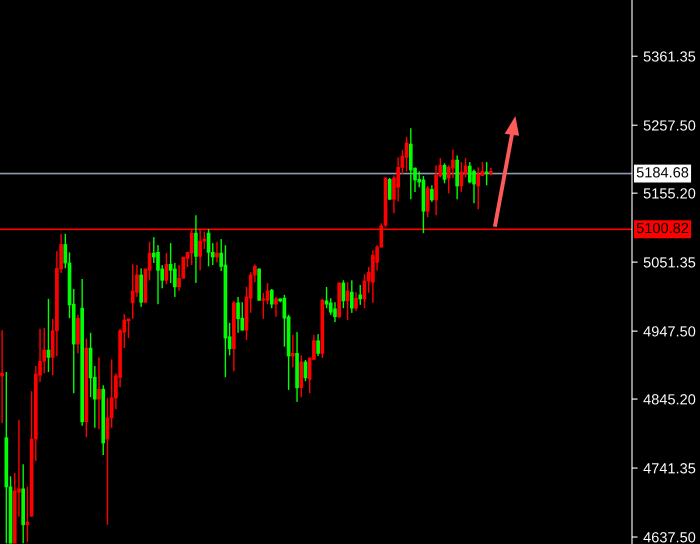 The height and width of the screenshot is (544, 700). Describe the element at coordinates (670, 125) in the screenshot. I see `y-tick-label: 5257.50` at that location.